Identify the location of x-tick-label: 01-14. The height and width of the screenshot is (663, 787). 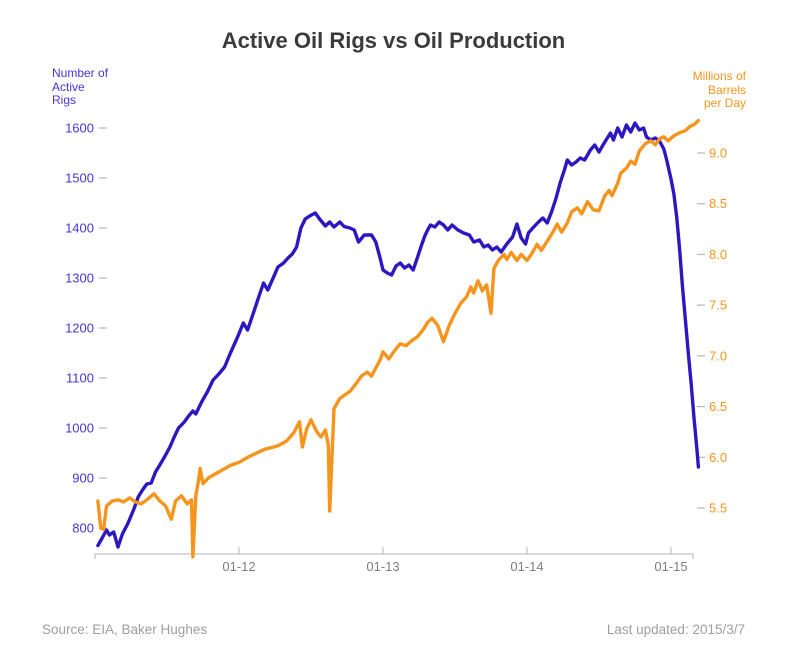
(526, 566).